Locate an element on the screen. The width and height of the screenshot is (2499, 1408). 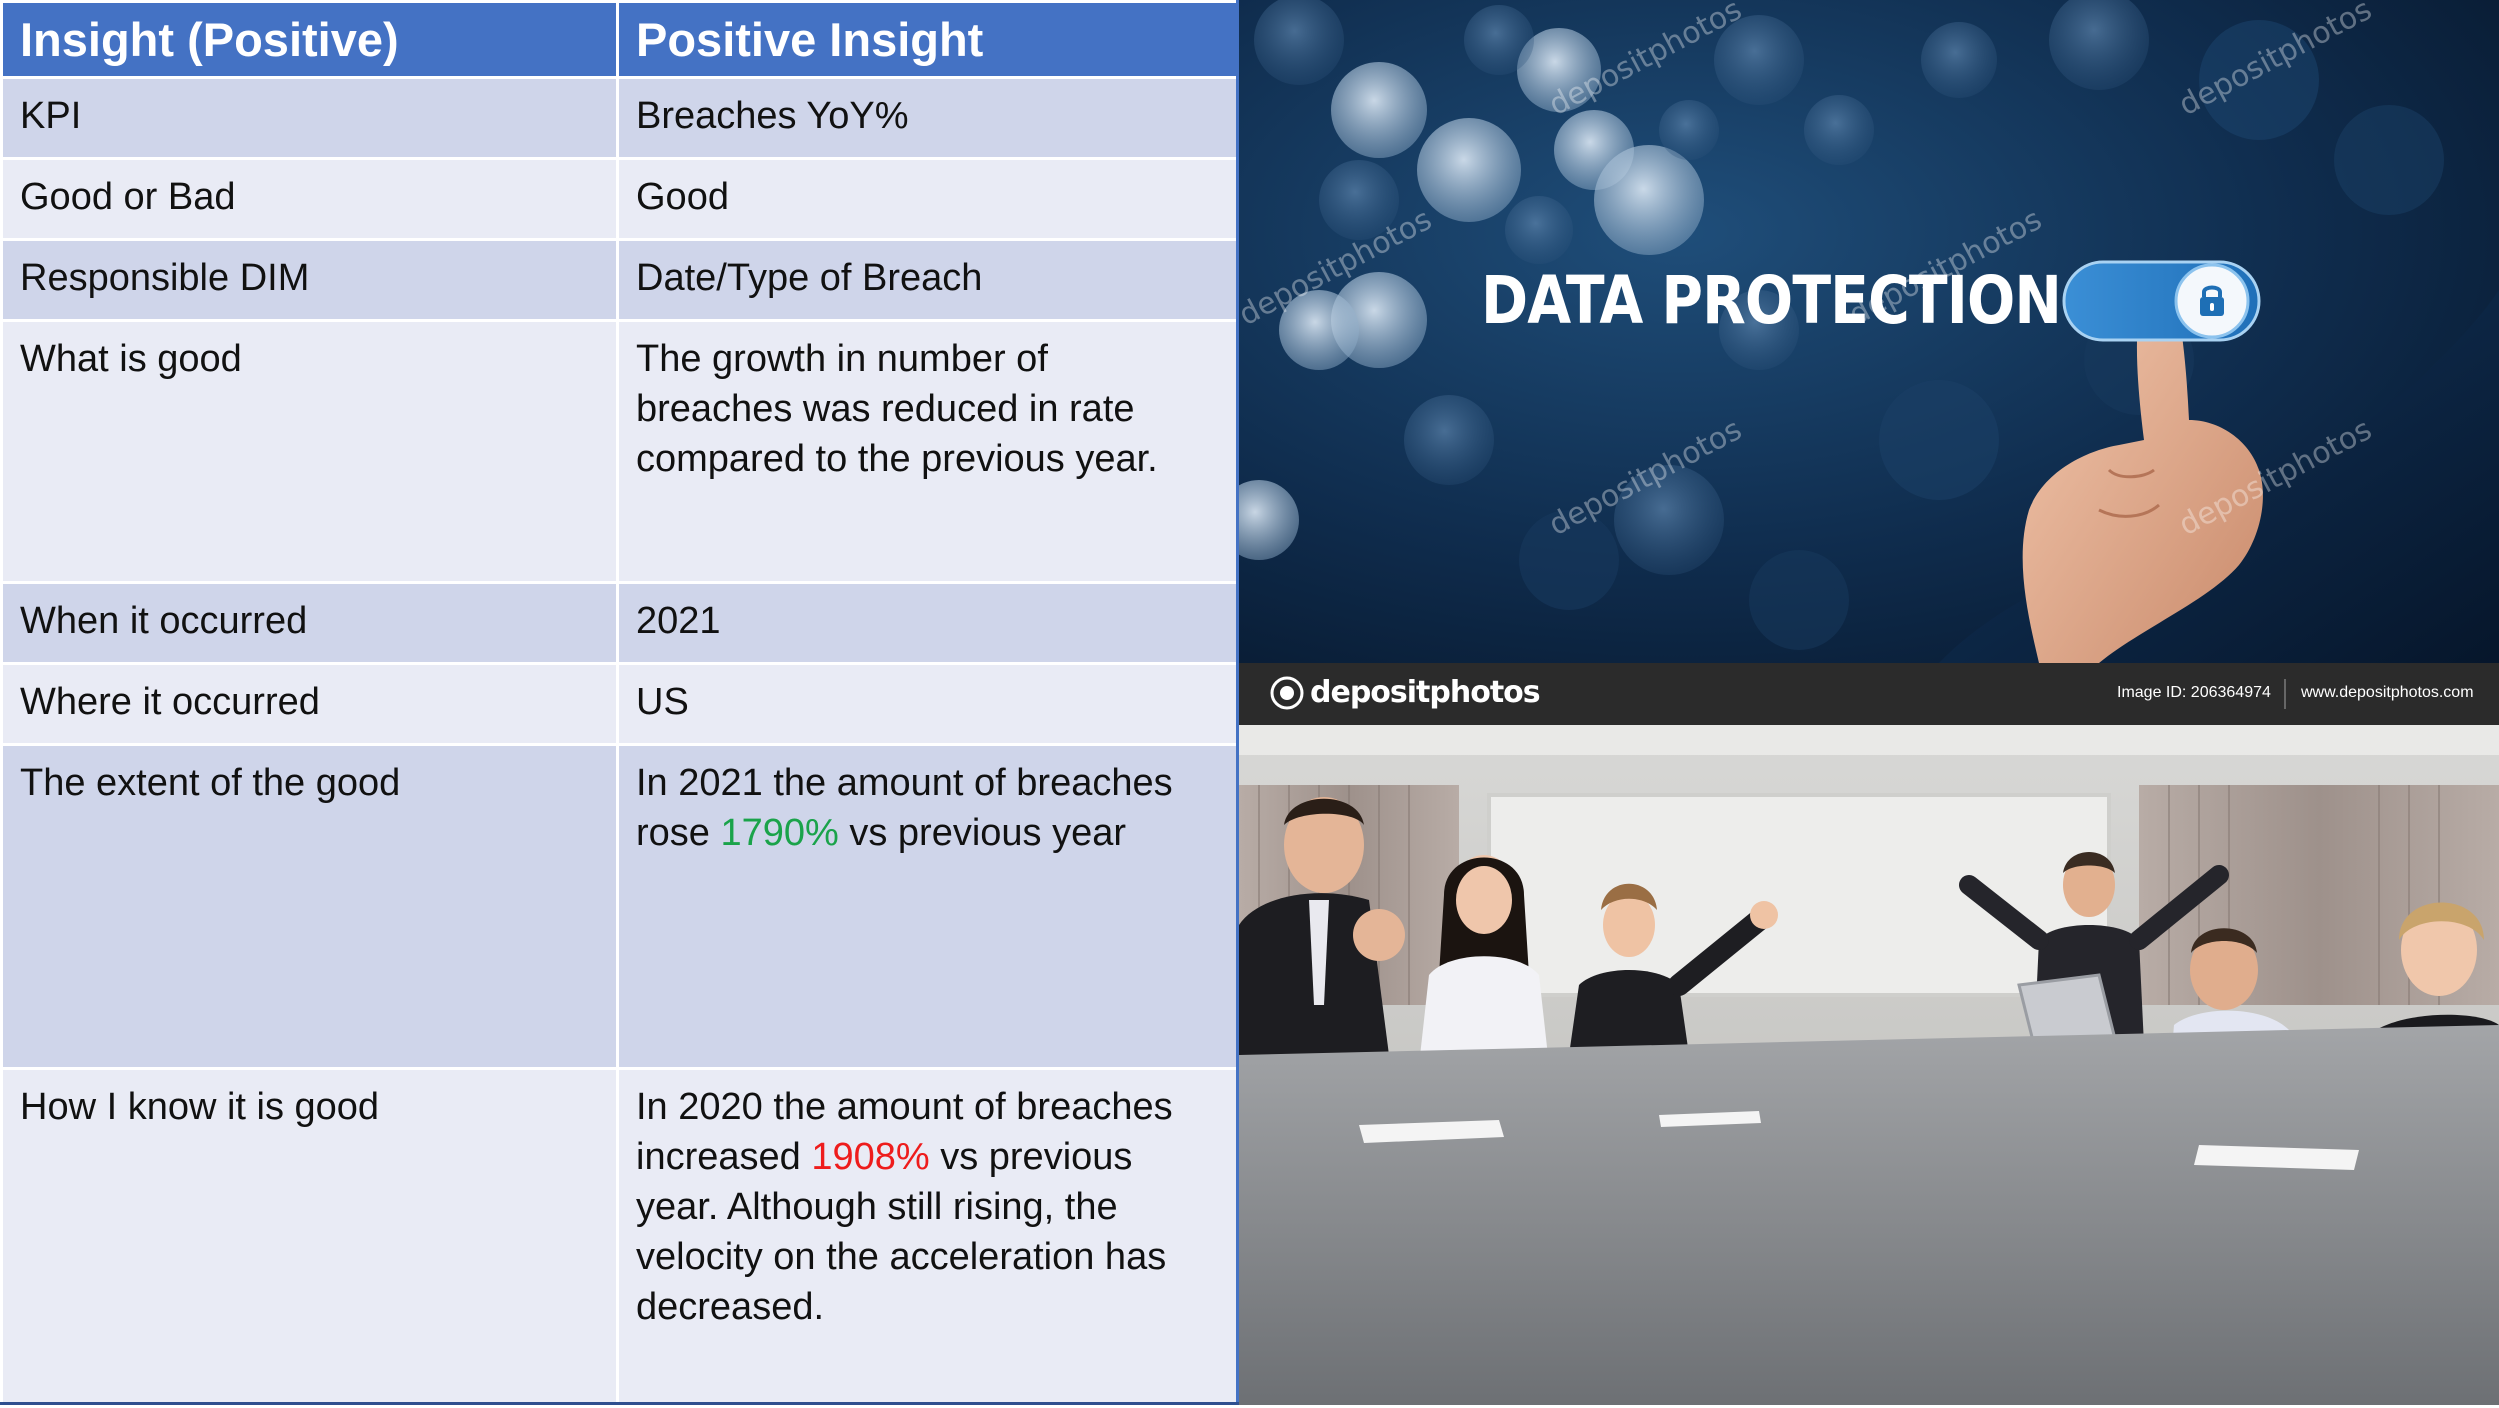
table-bottom-border is located at coordinates (620, 1403).